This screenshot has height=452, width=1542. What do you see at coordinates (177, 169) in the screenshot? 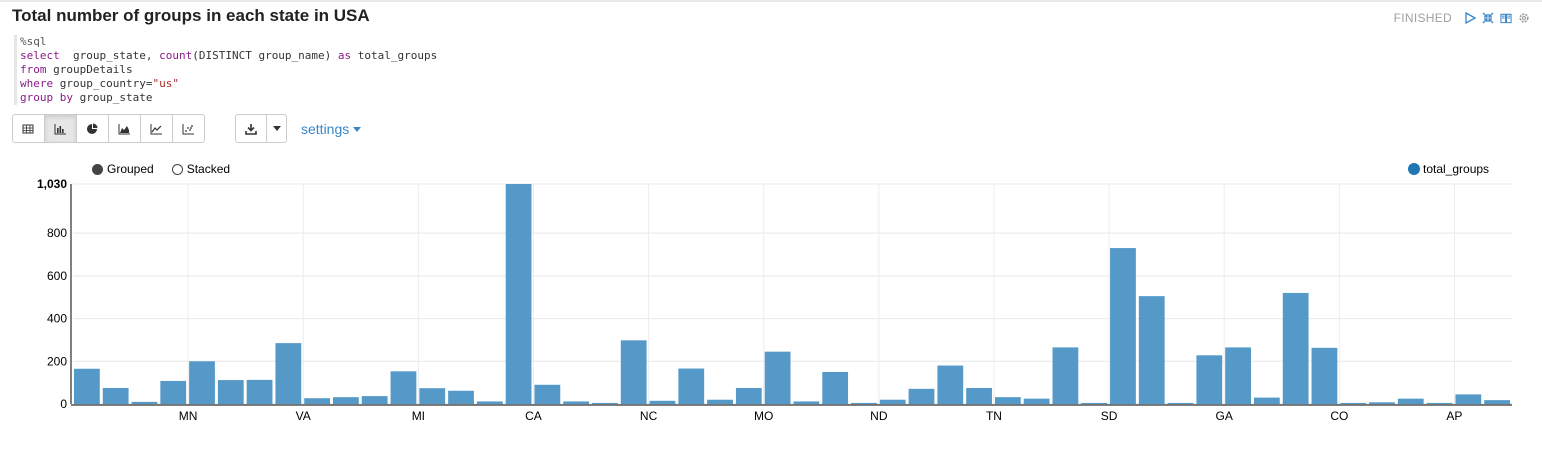
I see `radio-stacked` at bounding box center [177, 169].